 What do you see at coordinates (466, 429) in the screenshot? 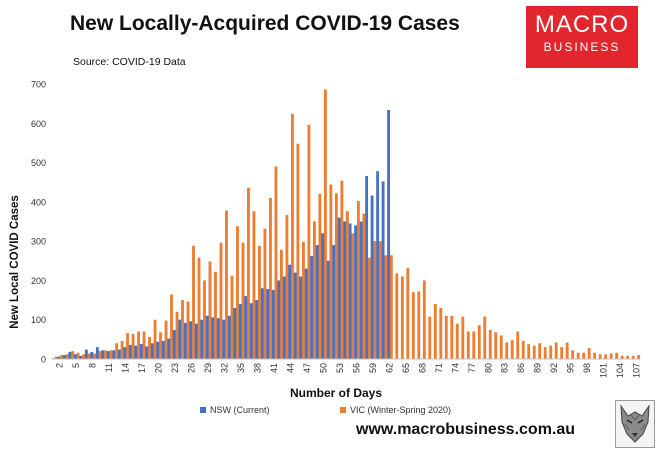
I see `website-url: www.macrobusiness.com.au` at bounding box center [466, 429].